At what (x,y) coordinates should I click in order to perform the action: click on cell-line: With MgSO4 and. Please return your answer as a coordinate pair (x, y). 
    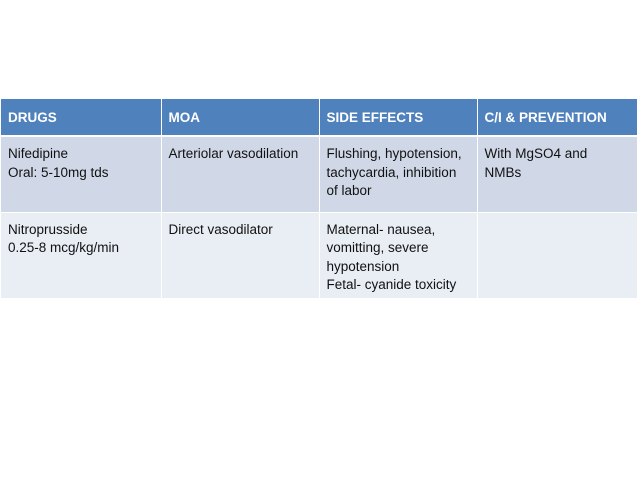
    Looking at the image, I should click on (536, 153).